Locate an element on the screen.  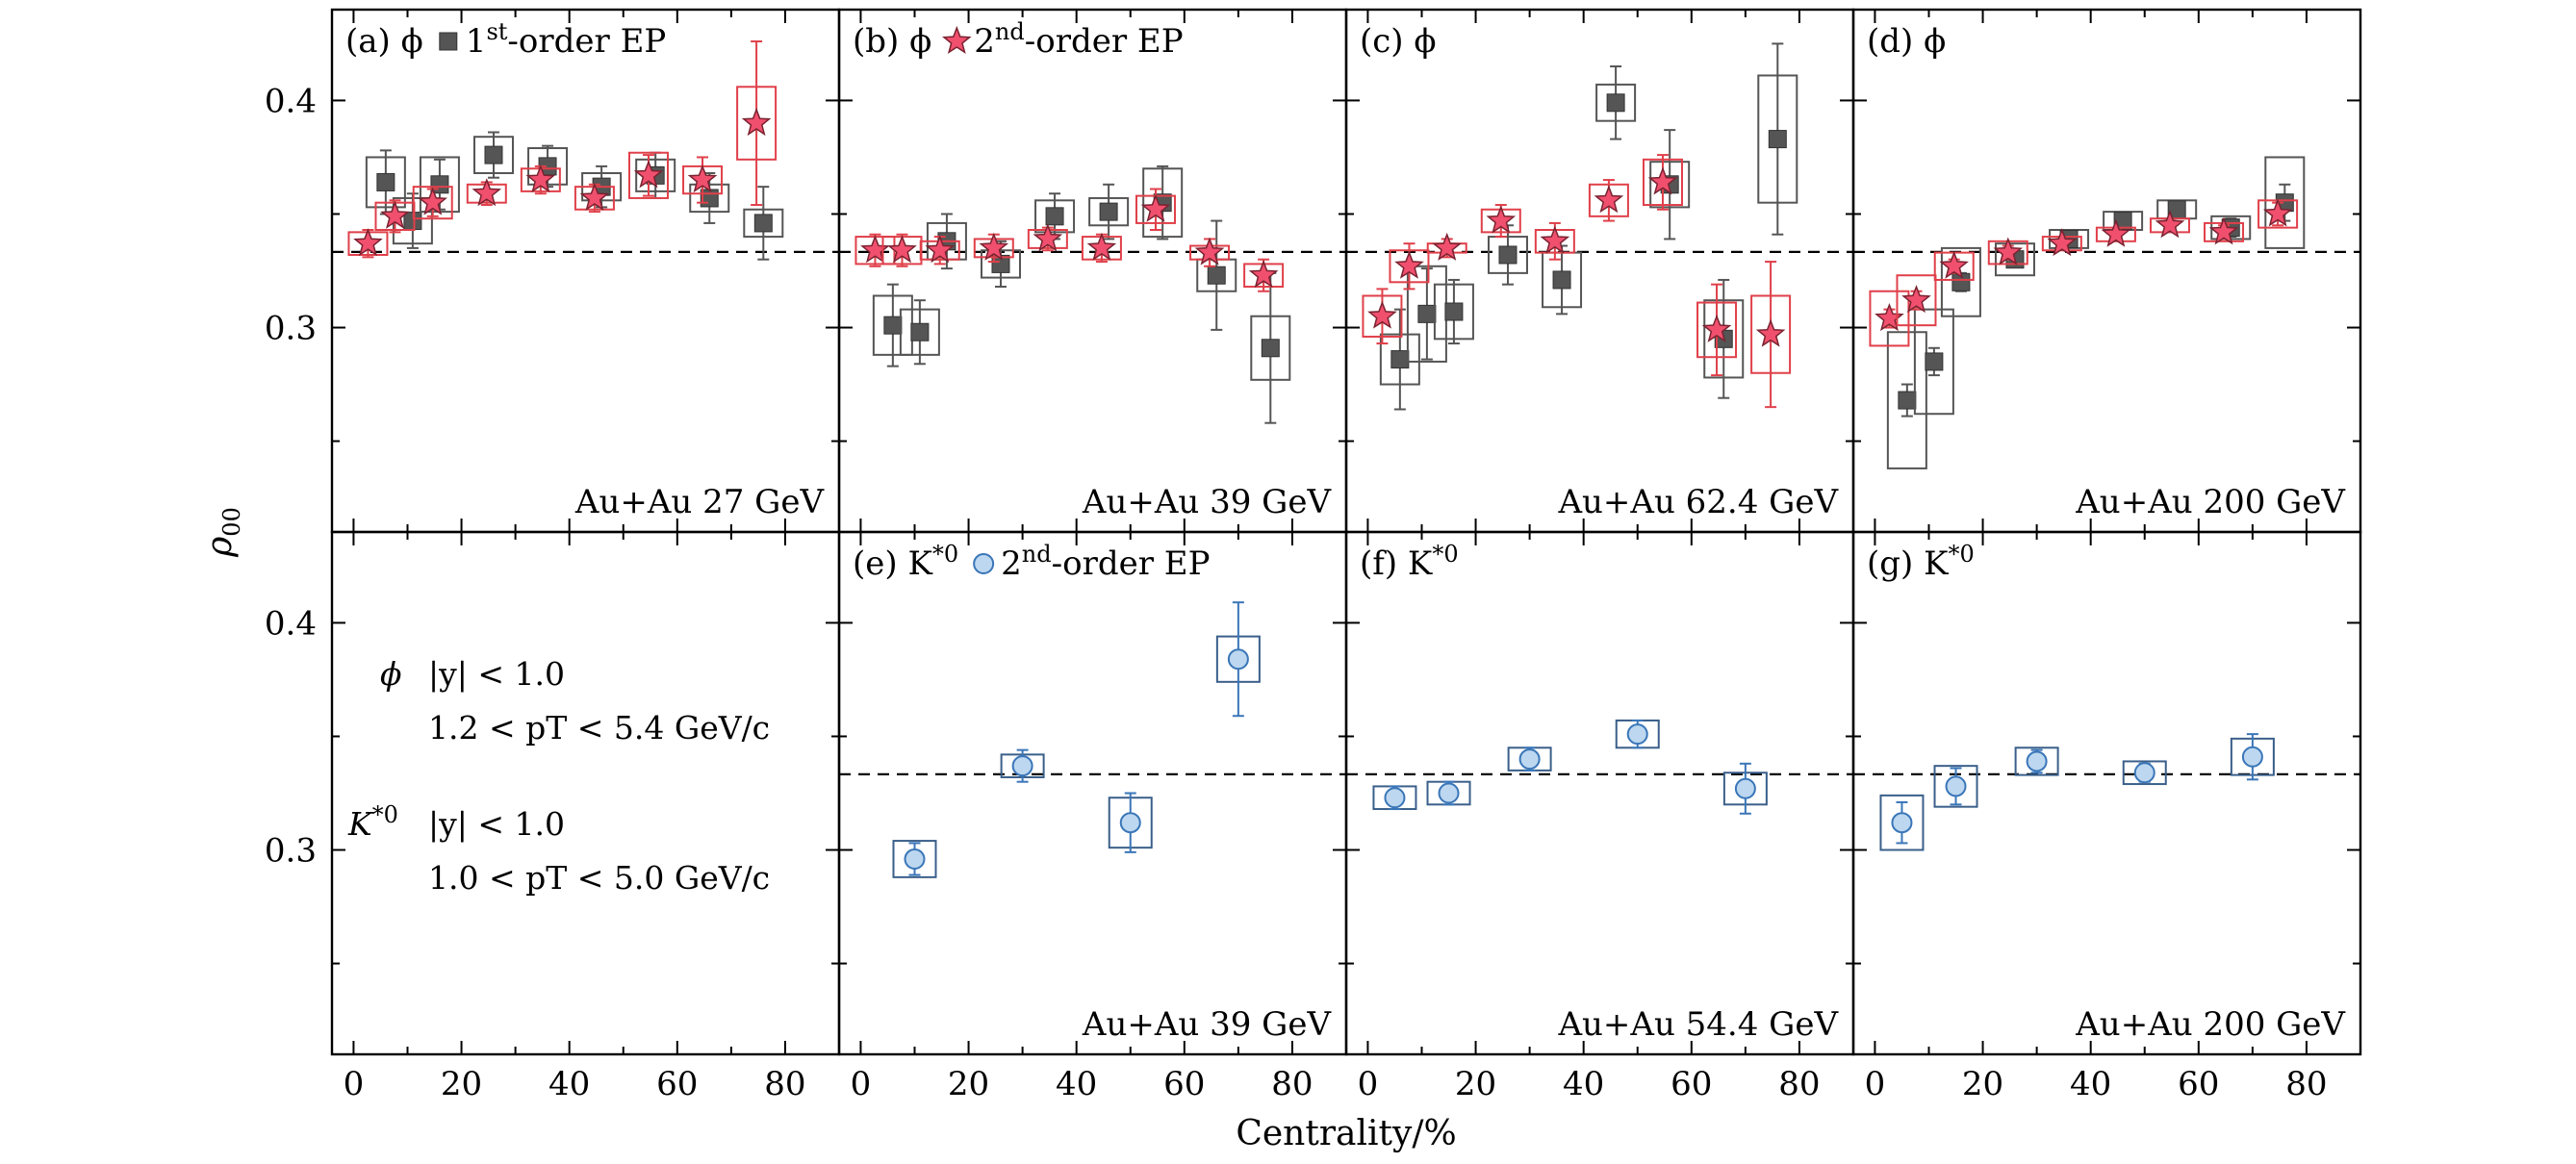
legend-label: 1st-order EP is located at coordinates (566, 40).